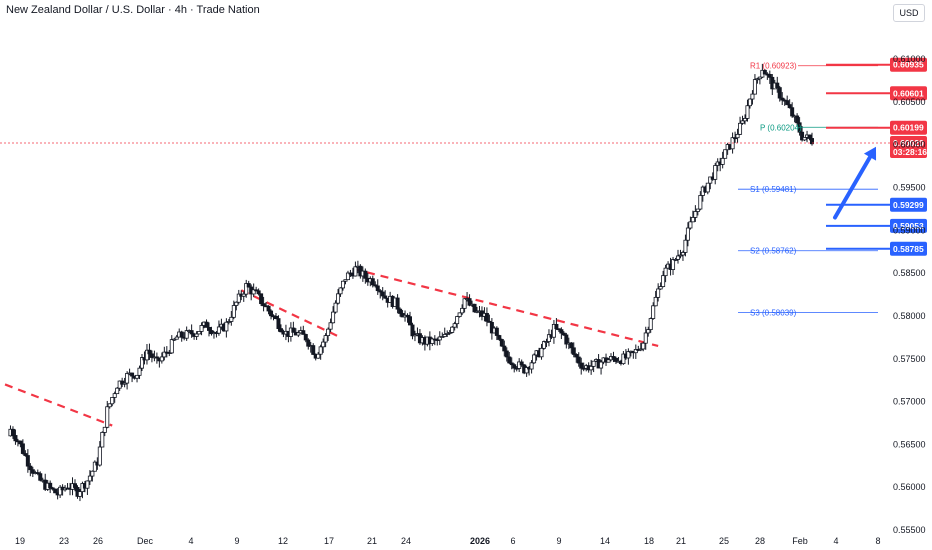  What do you see at coordinates (406, 541) in the screenshot?
I see `time-tick-label: 24` at bounding box center [406, 541].